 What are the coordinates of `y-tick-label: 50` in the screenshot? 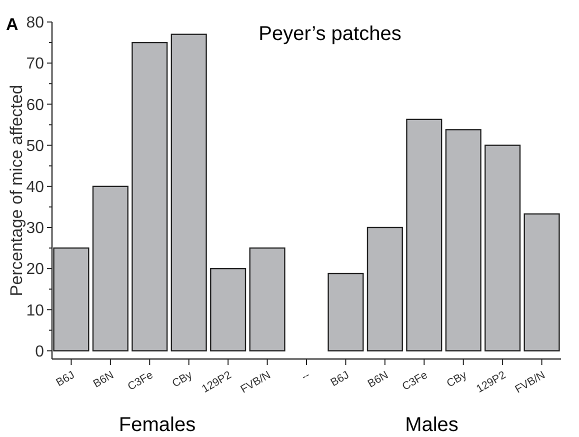 It's located at (35, 146).